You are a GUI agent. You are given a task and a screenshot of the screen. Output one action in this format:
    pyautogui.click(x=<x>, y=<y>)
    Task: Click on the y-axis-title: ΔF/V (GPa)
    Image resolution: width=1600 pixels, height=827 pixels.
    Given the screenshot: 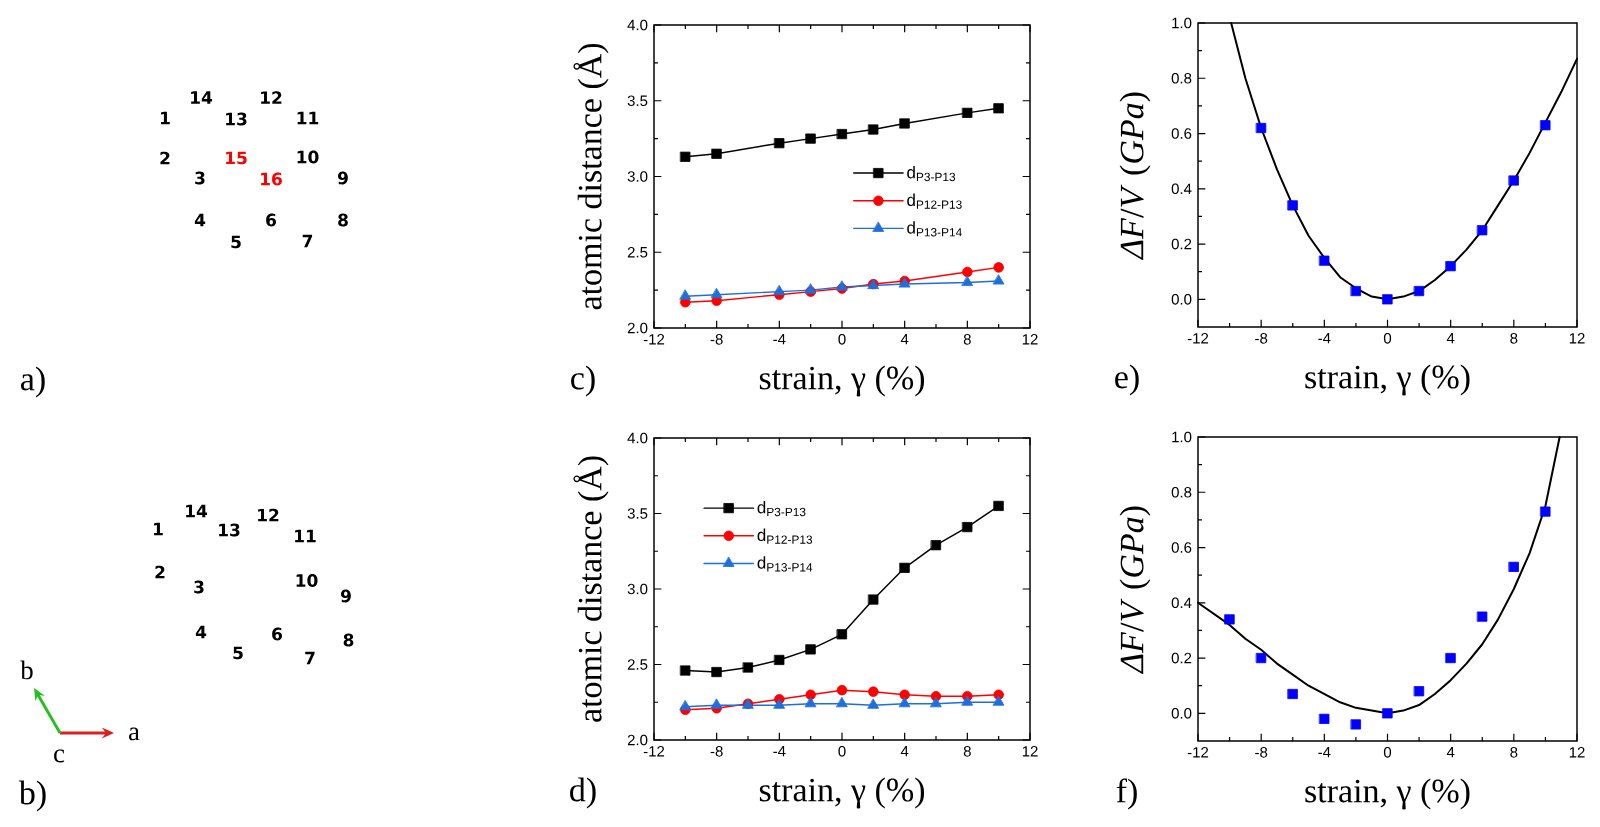 What is the action you would take?
    pyautogui.click(x=1135, y=176)
    